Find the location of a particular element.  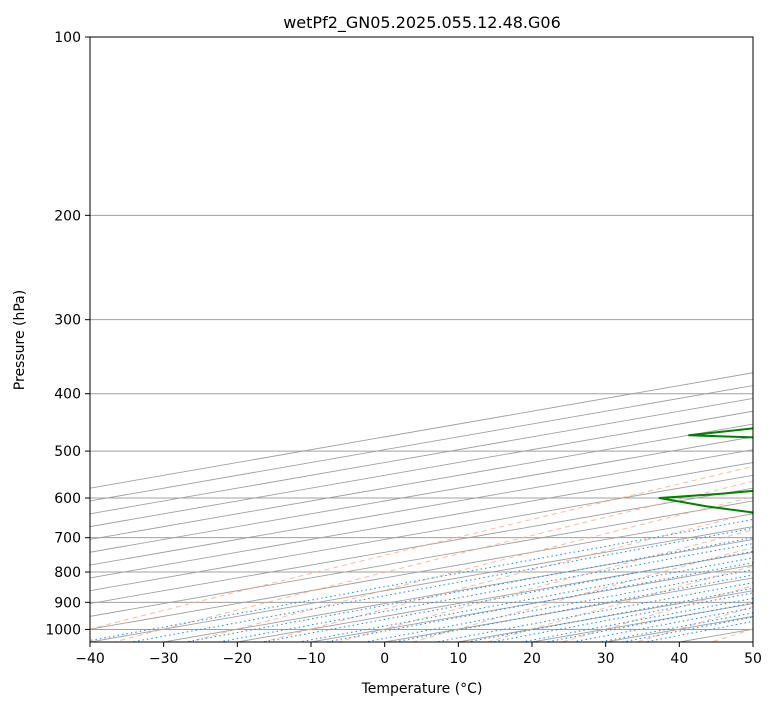

x-tick-label: −20 is located at coordinates (238, 659).